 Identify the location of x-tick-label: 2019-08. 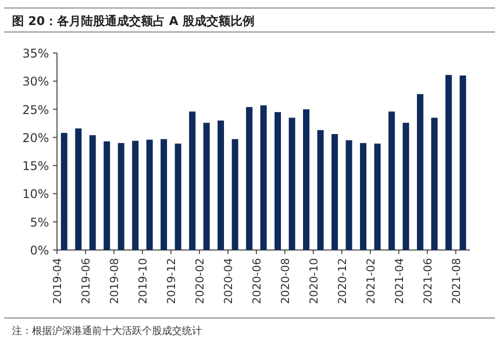
(114, 281).